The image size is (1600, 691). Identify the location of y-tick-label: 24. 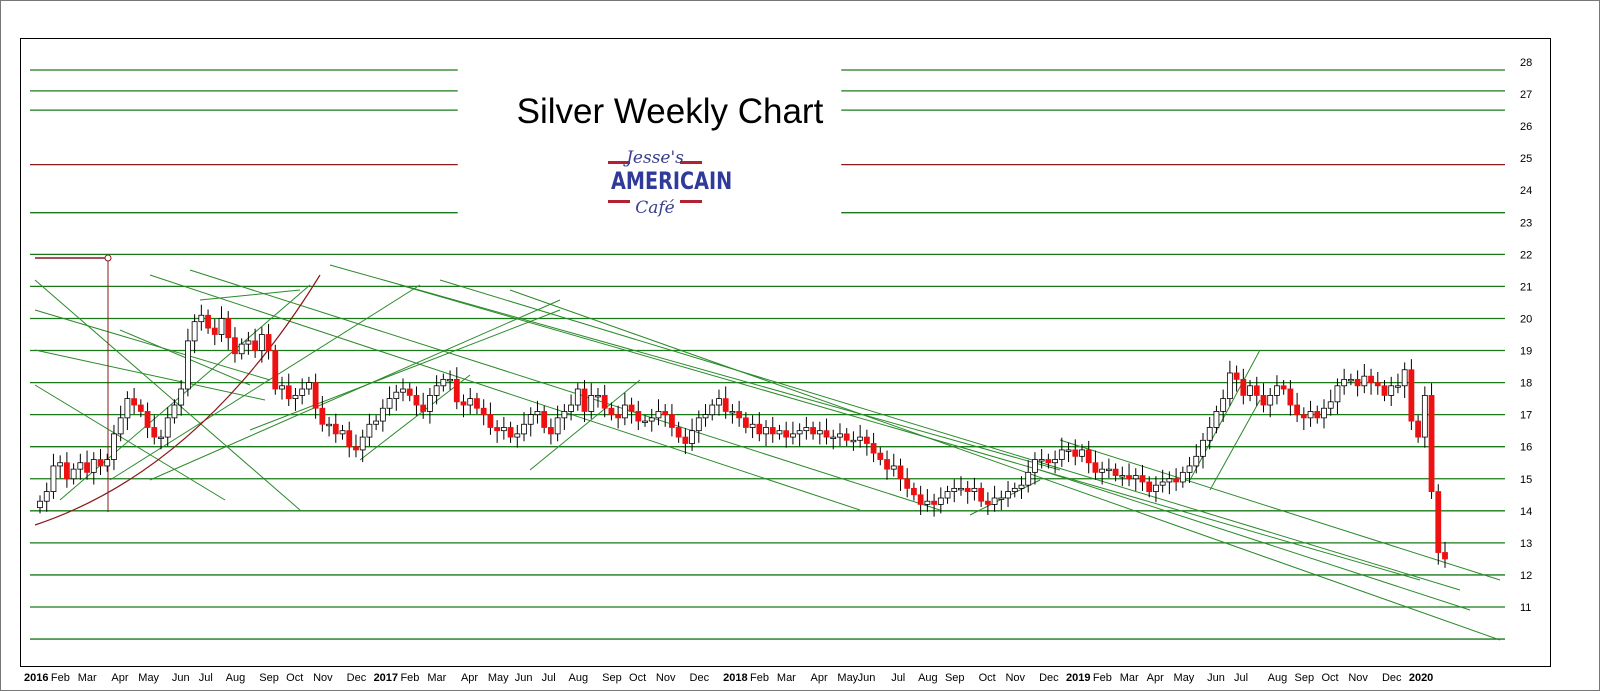
(1526, 191).